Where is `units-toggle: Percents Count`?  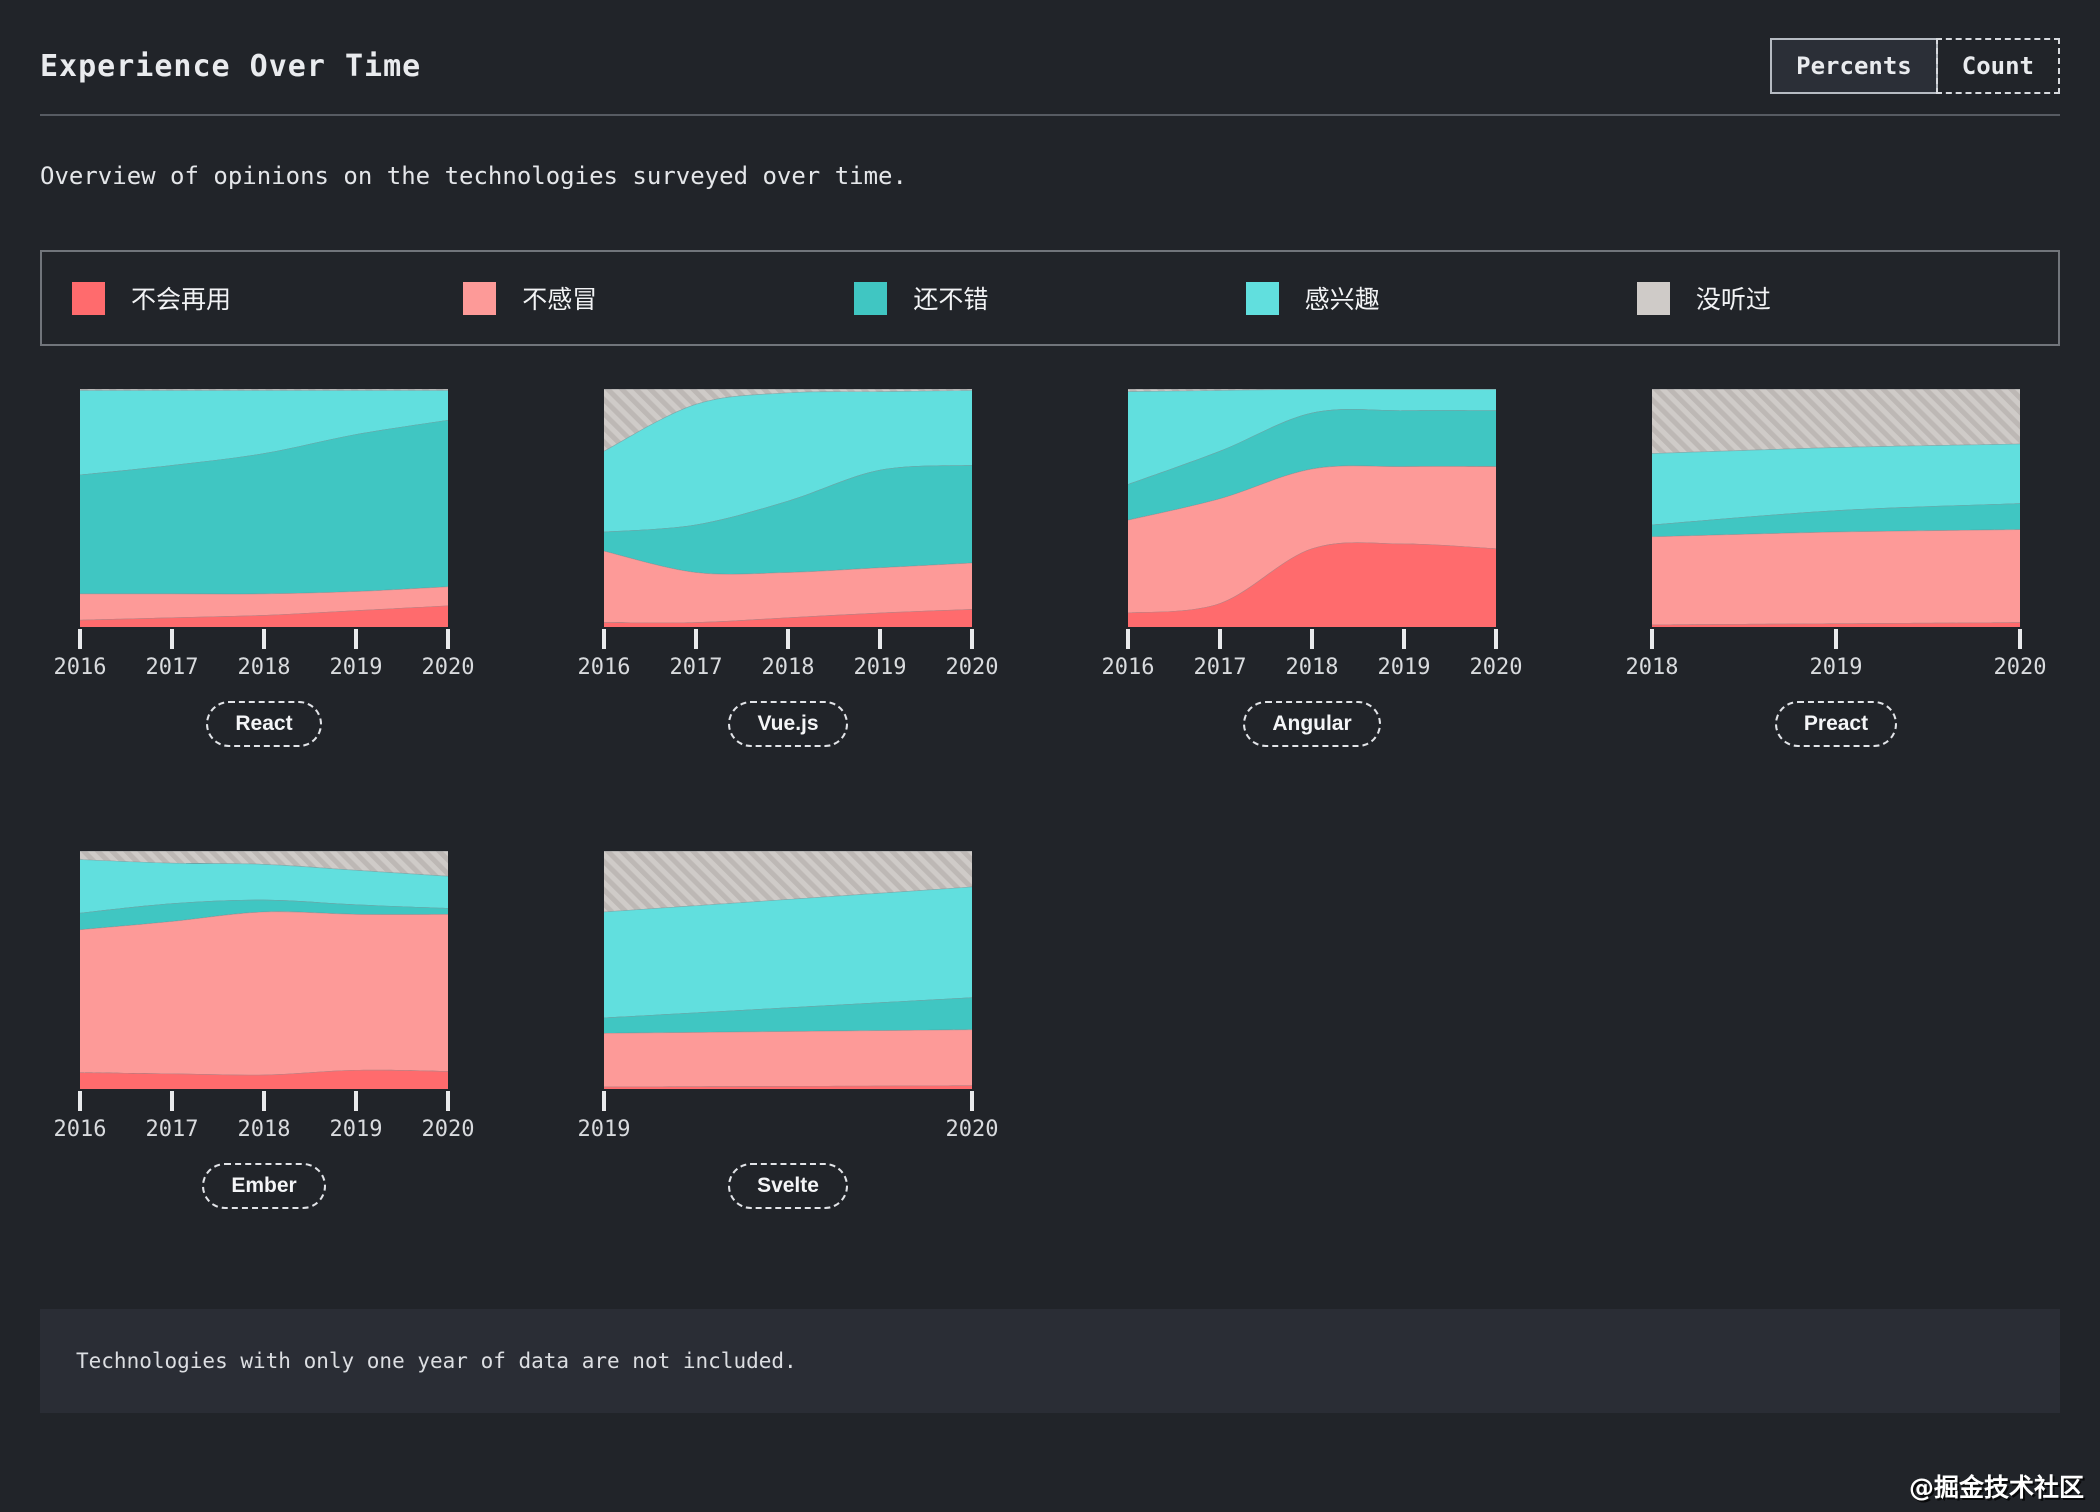
units-toggle: Percents Count is located at coordinates (1915, 66).